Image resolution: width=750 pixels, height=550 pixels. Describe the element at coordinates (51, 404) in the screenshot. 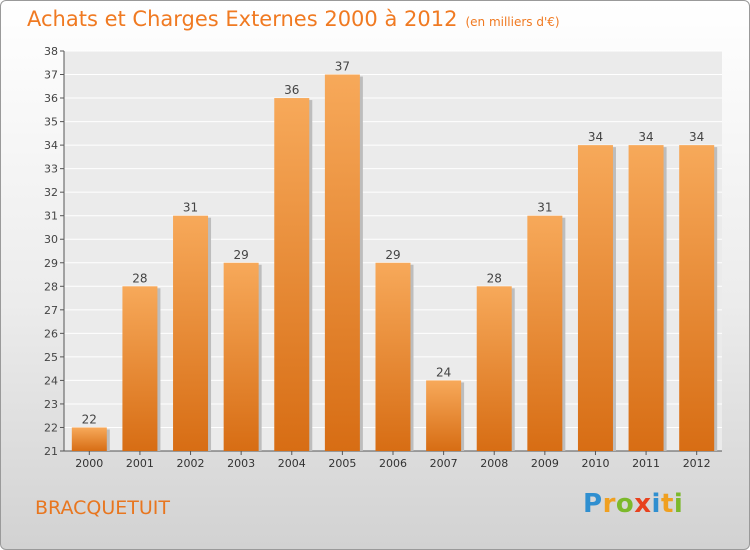

I see `y-tick-label: 23` at that location.